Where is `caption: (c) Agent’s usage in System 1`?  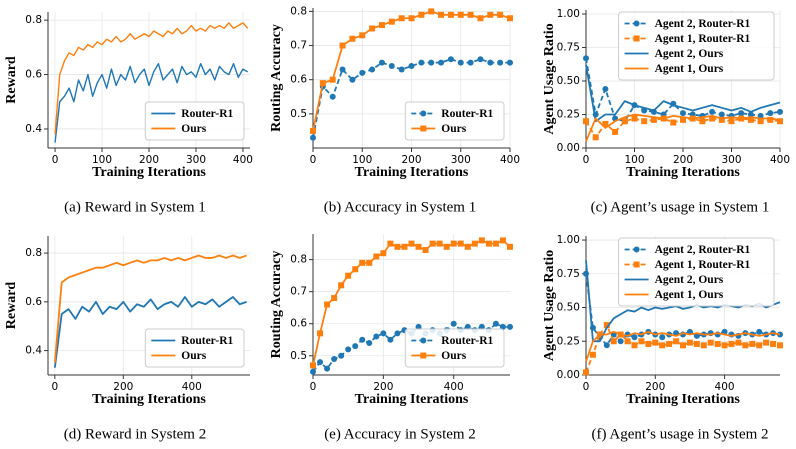
caption: (c) Agent’s usage in System 1 is located at coordinates (680, 207).